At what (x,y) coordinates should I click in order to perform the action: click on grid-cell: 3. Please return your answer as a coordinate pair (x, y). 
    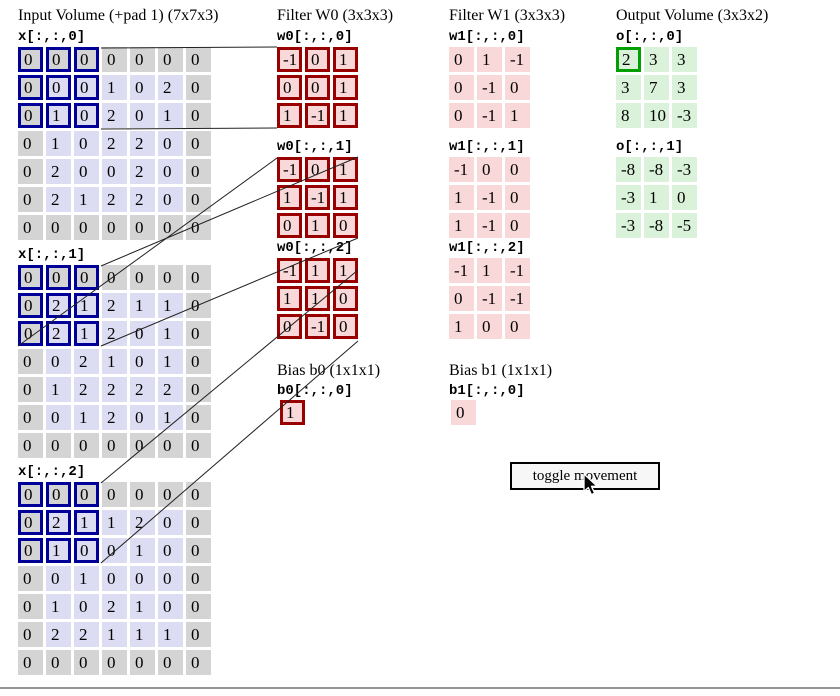
    Looking at the image, I should click on (684, 59).